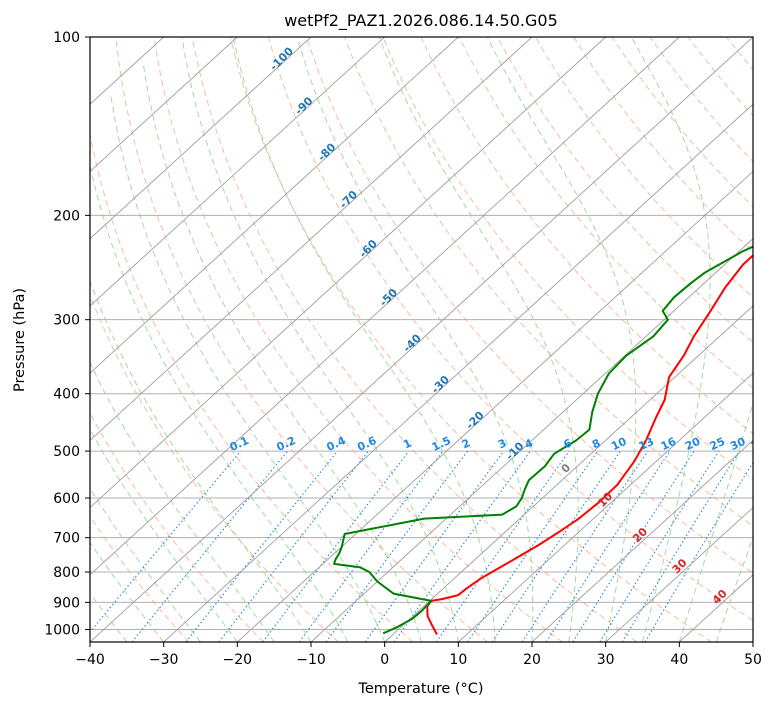  I want to click on x-tick-label: −30, so click(164, 660).